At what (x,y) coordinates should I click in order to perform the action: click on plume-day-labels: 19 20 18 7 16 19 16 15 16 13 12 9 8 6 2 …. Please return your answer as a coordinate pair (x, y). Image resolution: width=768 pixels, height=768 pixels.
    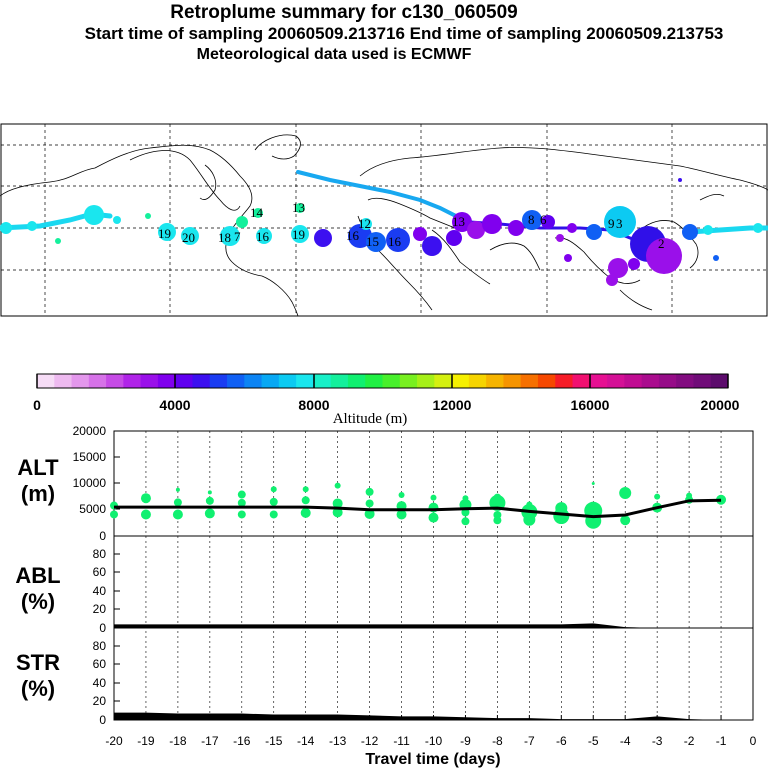
    Looking at the image, I should click on (411, 225).